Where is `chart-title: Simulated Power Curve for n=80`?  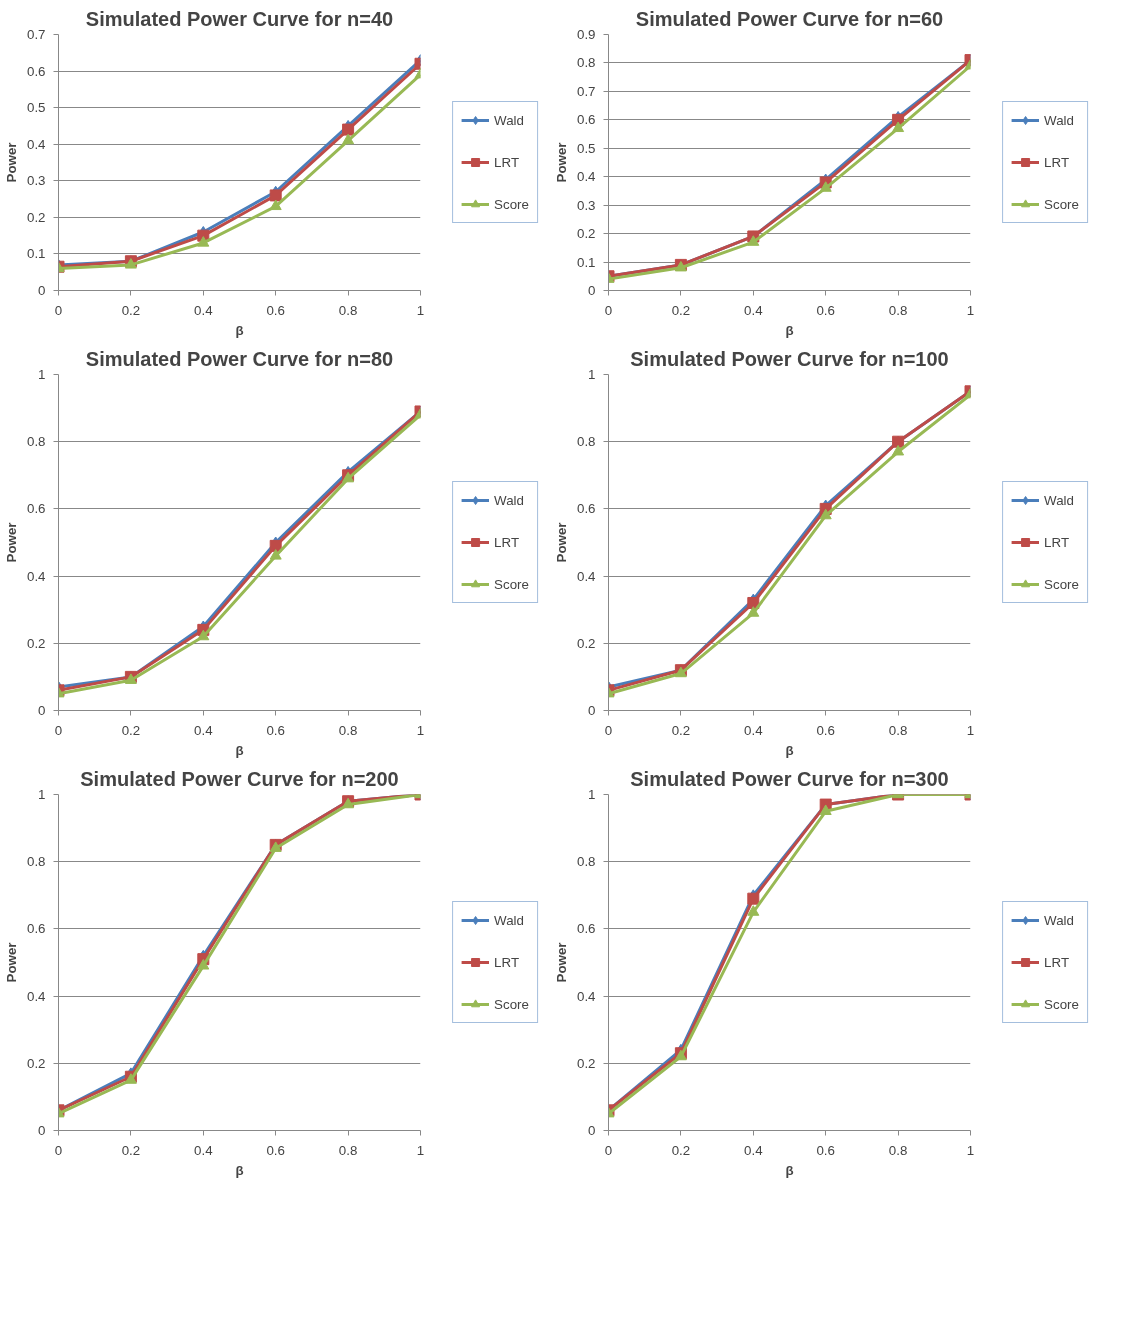
chart-title: Simulated Power Curve for n=80 is located at coordinates (239, 358).